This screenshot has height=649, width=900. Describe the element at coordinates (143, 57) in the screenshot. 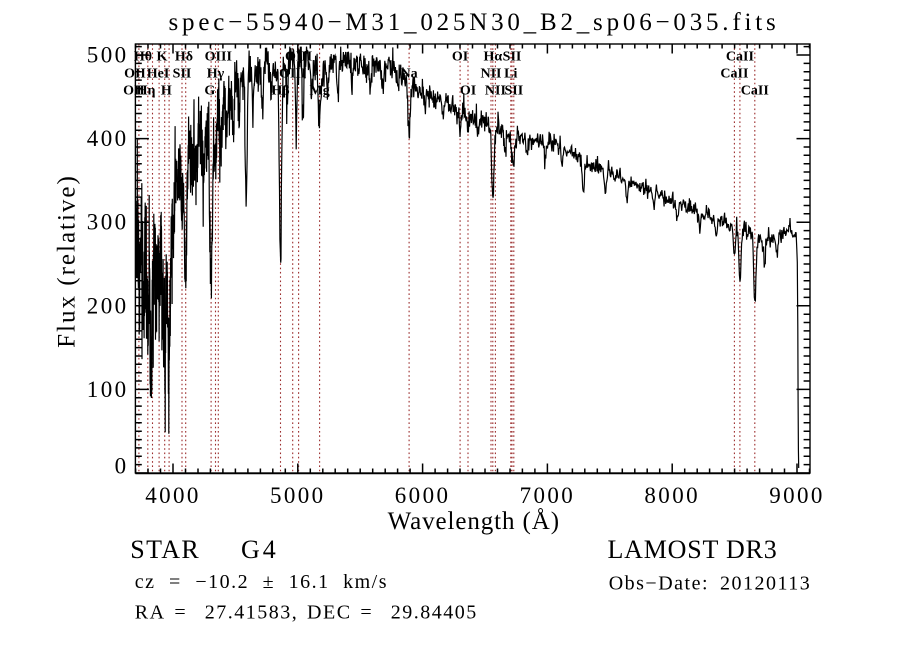

I see `svg-text: Hθ` at that location.